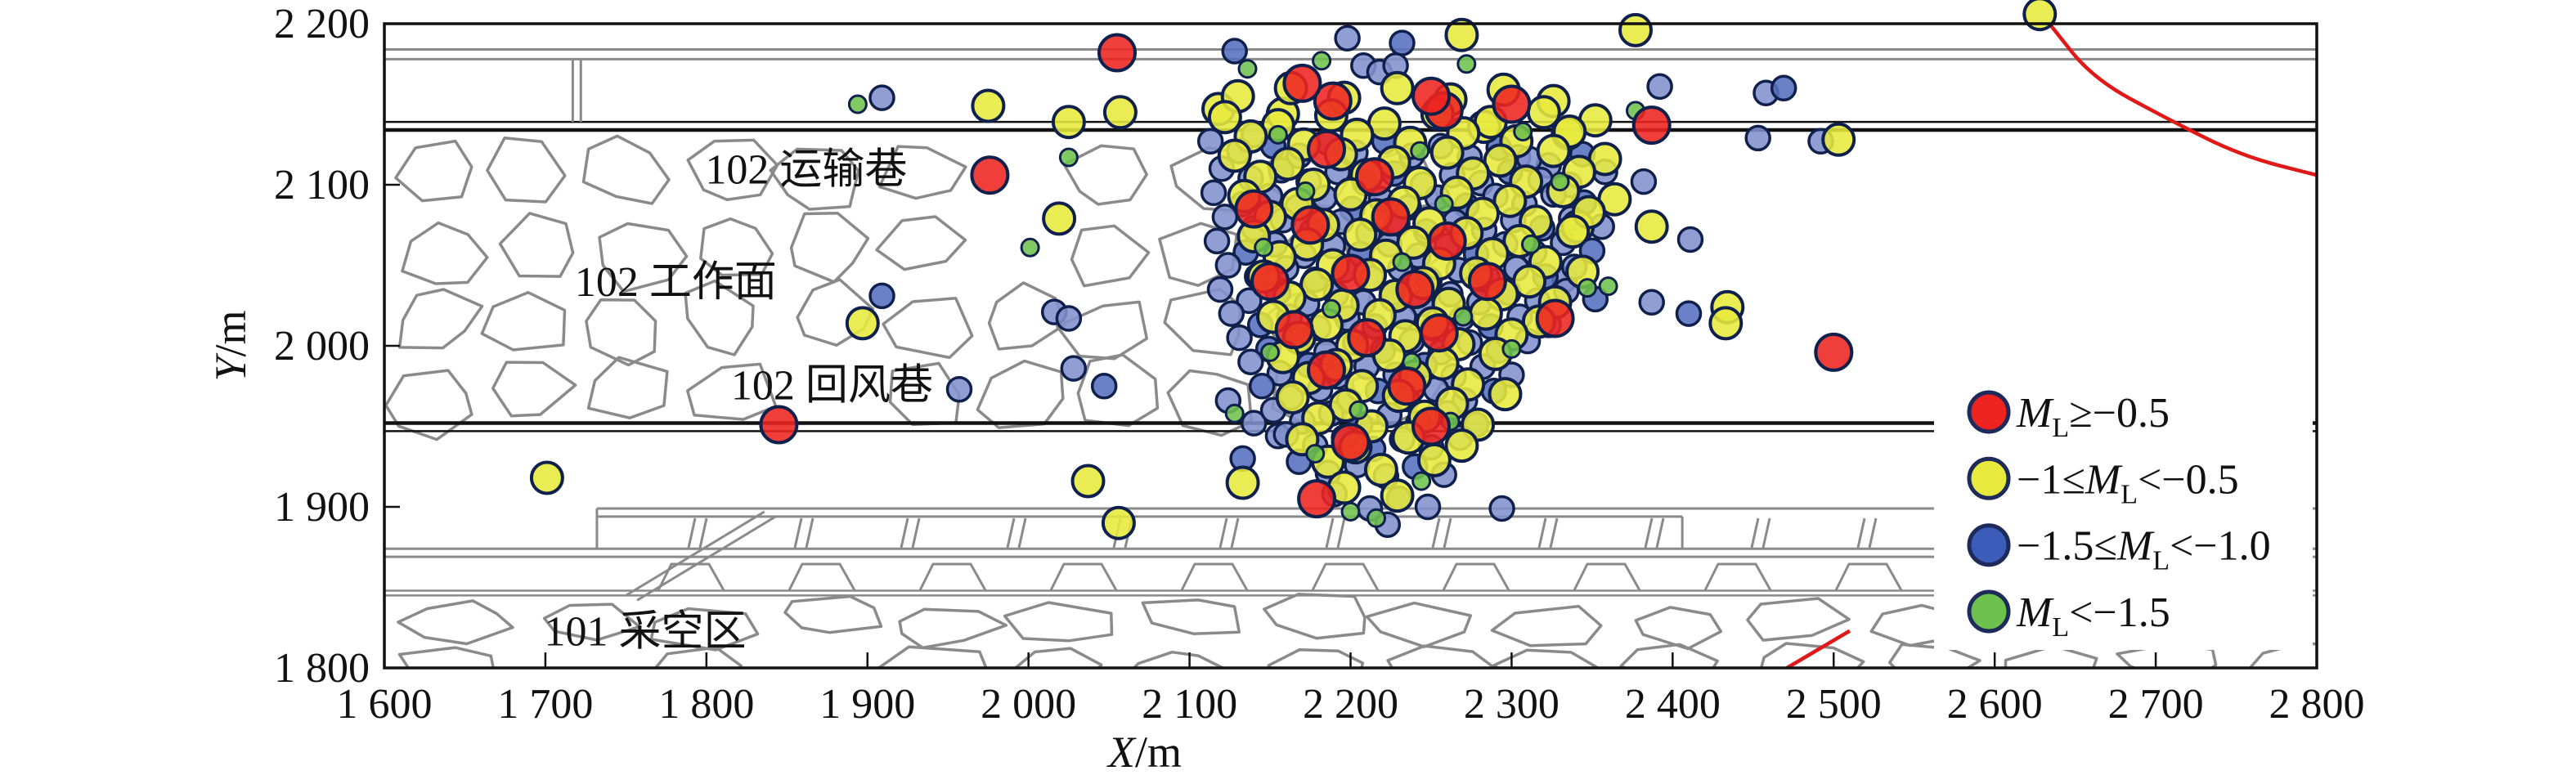  Describe the element at coordinates (645, 632) in the screenshot. I see `area-label: 101 采空区` at that location.